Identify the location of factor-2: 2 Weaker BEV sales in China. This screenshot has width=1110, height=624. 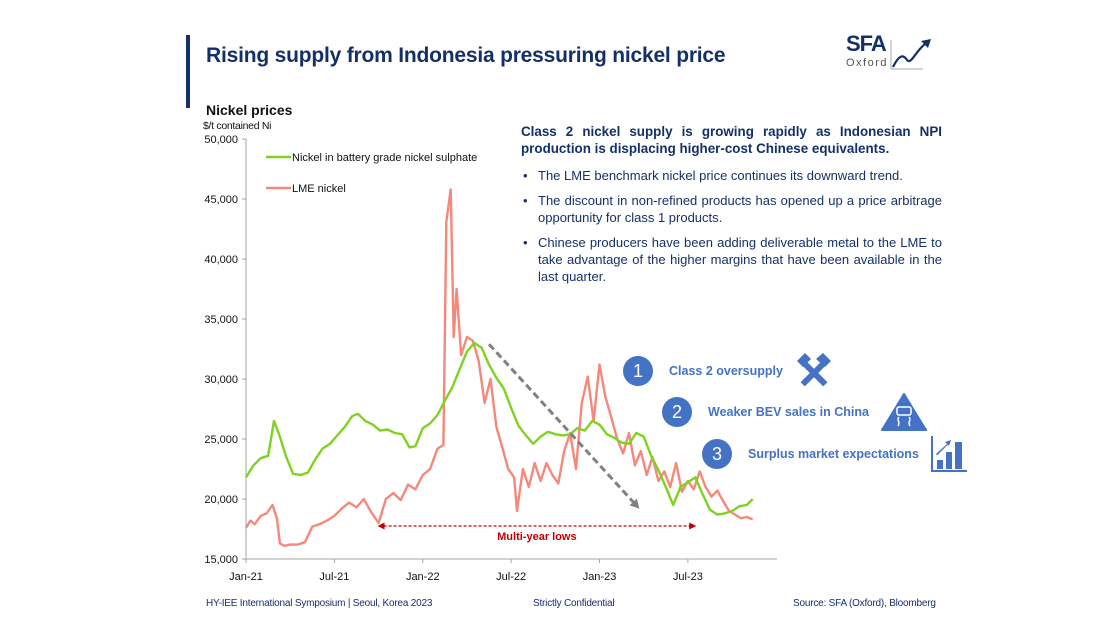
(794, 412).